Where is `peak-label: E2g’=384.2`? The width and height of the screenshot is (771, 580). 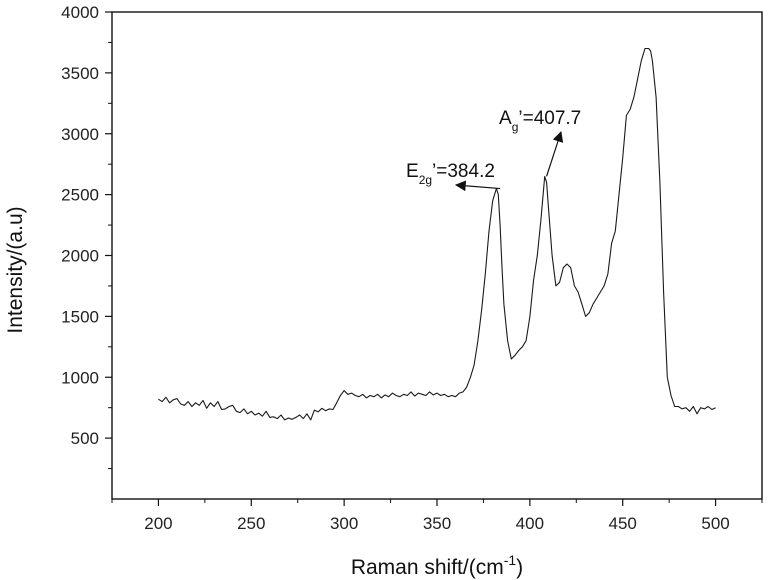 peak-label: E2g’=384.2 is located at coordinates (450, 174).